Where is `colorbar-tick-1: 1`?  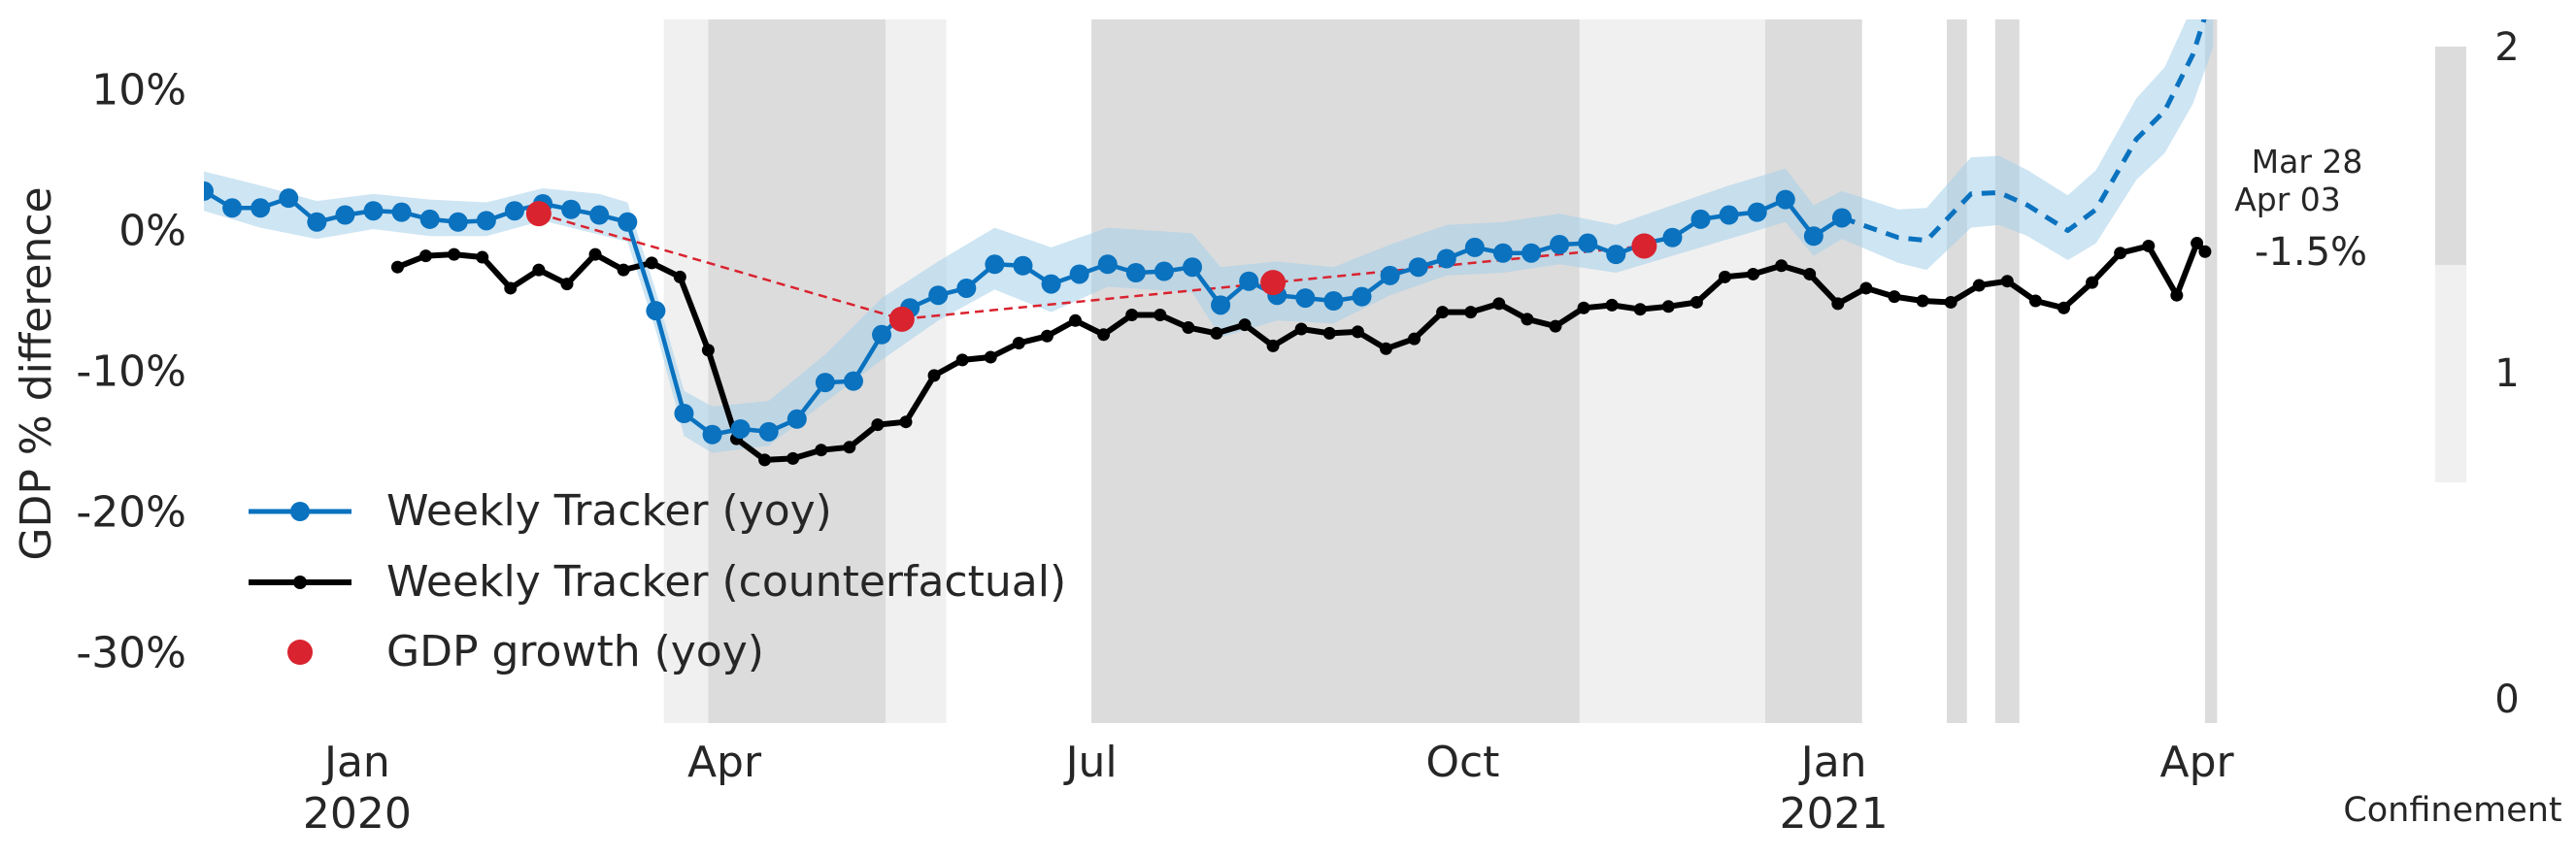
colorbar-tick-1: 1 is located at coordinates (2507, 373).